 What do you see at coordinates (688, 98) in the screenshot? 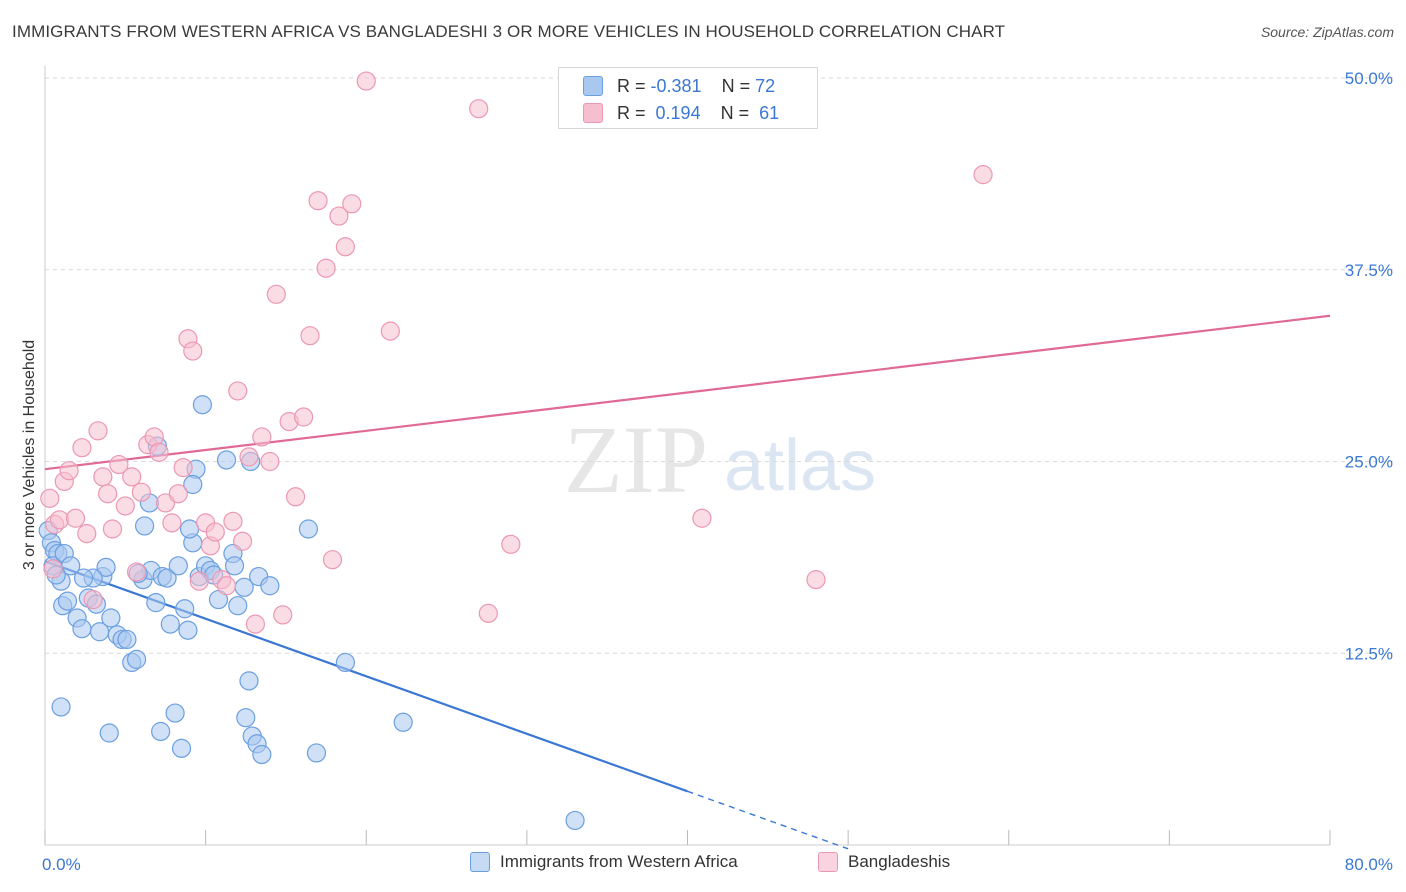
I see `correlation-legend: R = -0.381 N = 72 R = 0.194 N = 61` at bounding box center [688, 98].